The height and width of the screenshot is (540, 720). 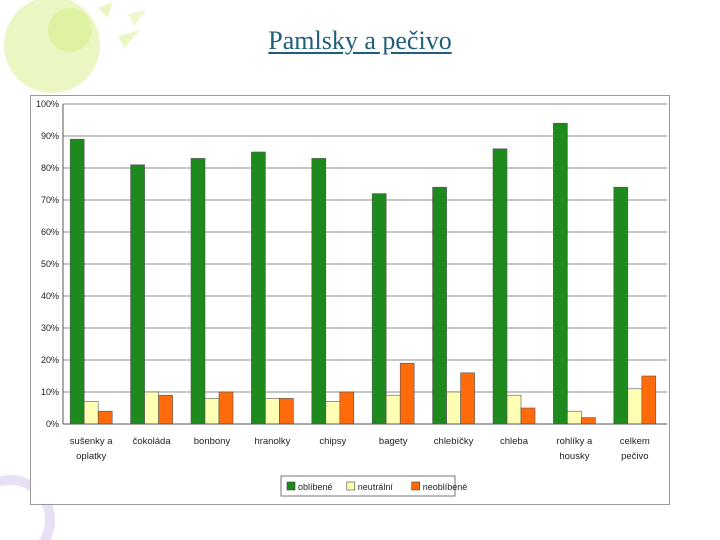 What do you see at coordinates (50, 392) in the screenshot?
I see `y-tick-label: 10%` at bounding box center [50, 392].